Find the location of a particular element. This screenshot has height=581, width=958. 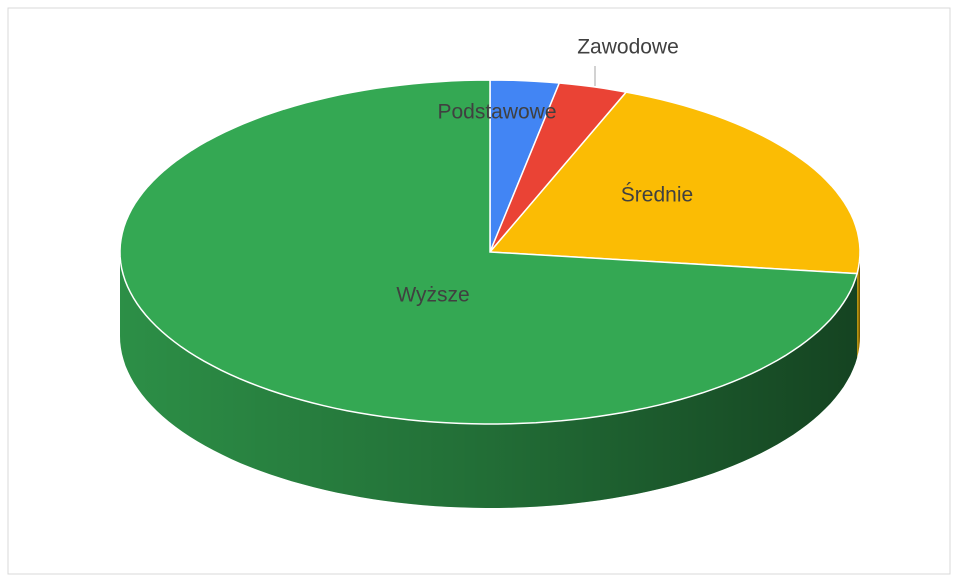

slice-label: Średnie is located at coordinates (657, 195).